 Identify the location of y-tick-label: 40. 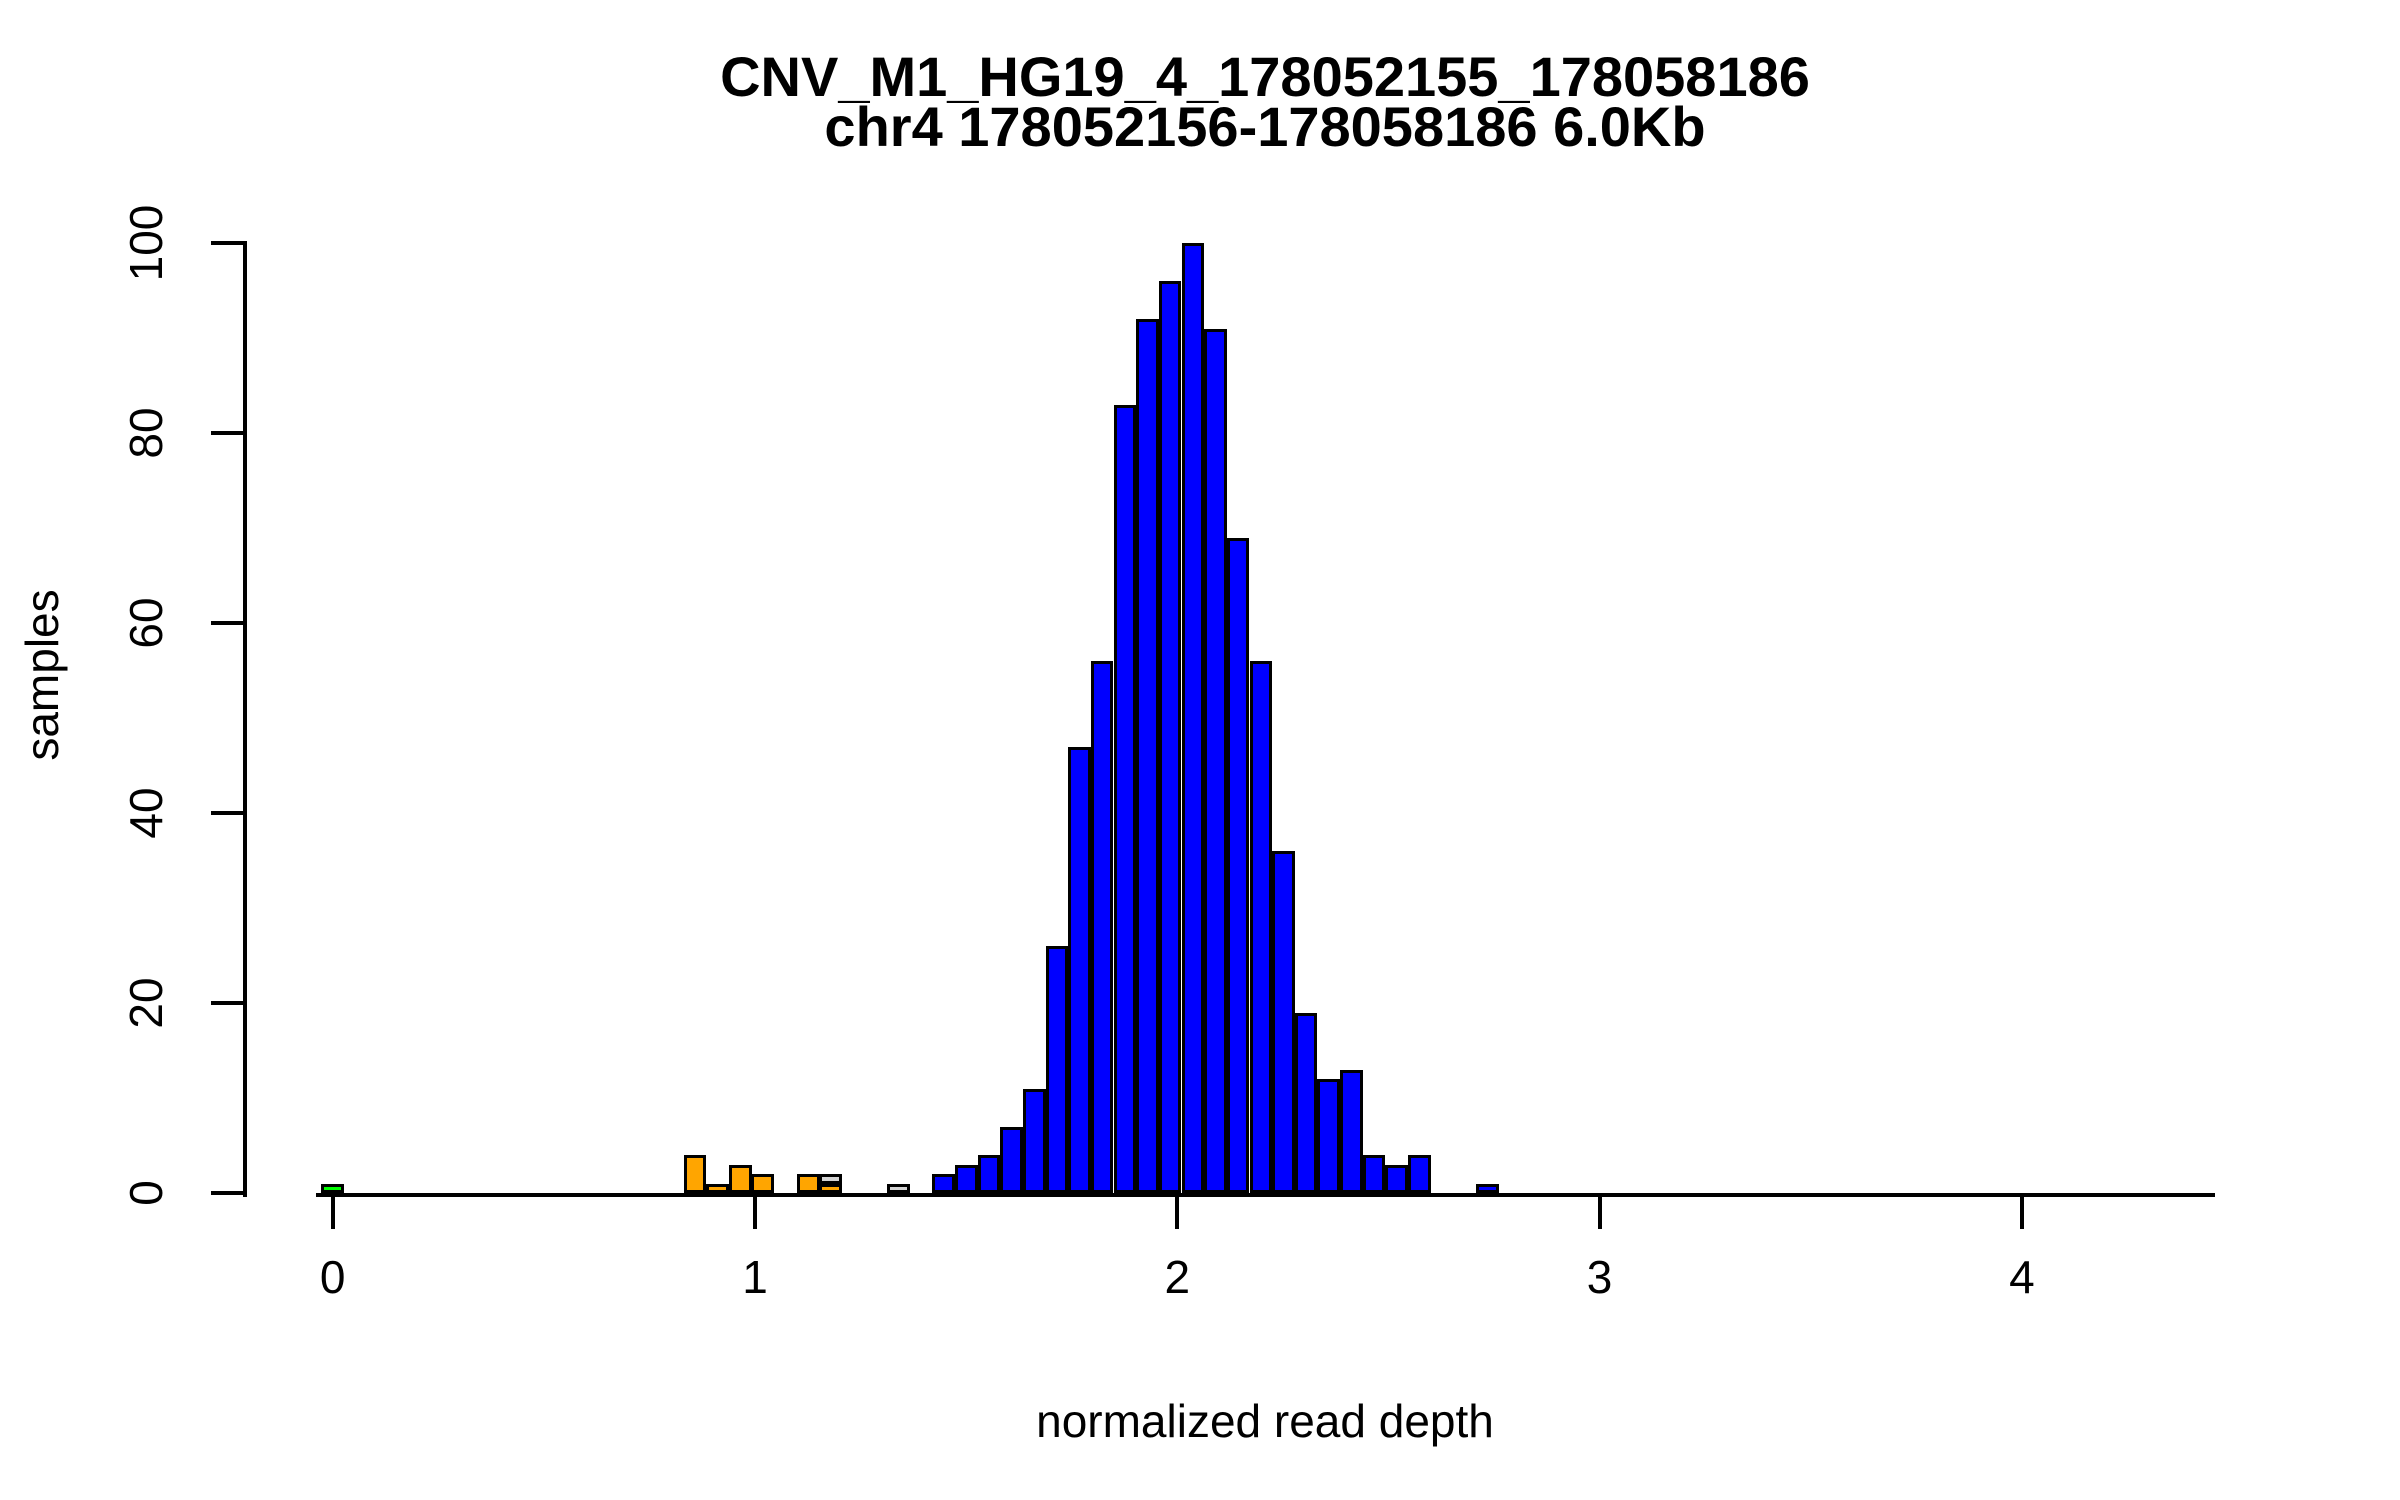
(146, 813).